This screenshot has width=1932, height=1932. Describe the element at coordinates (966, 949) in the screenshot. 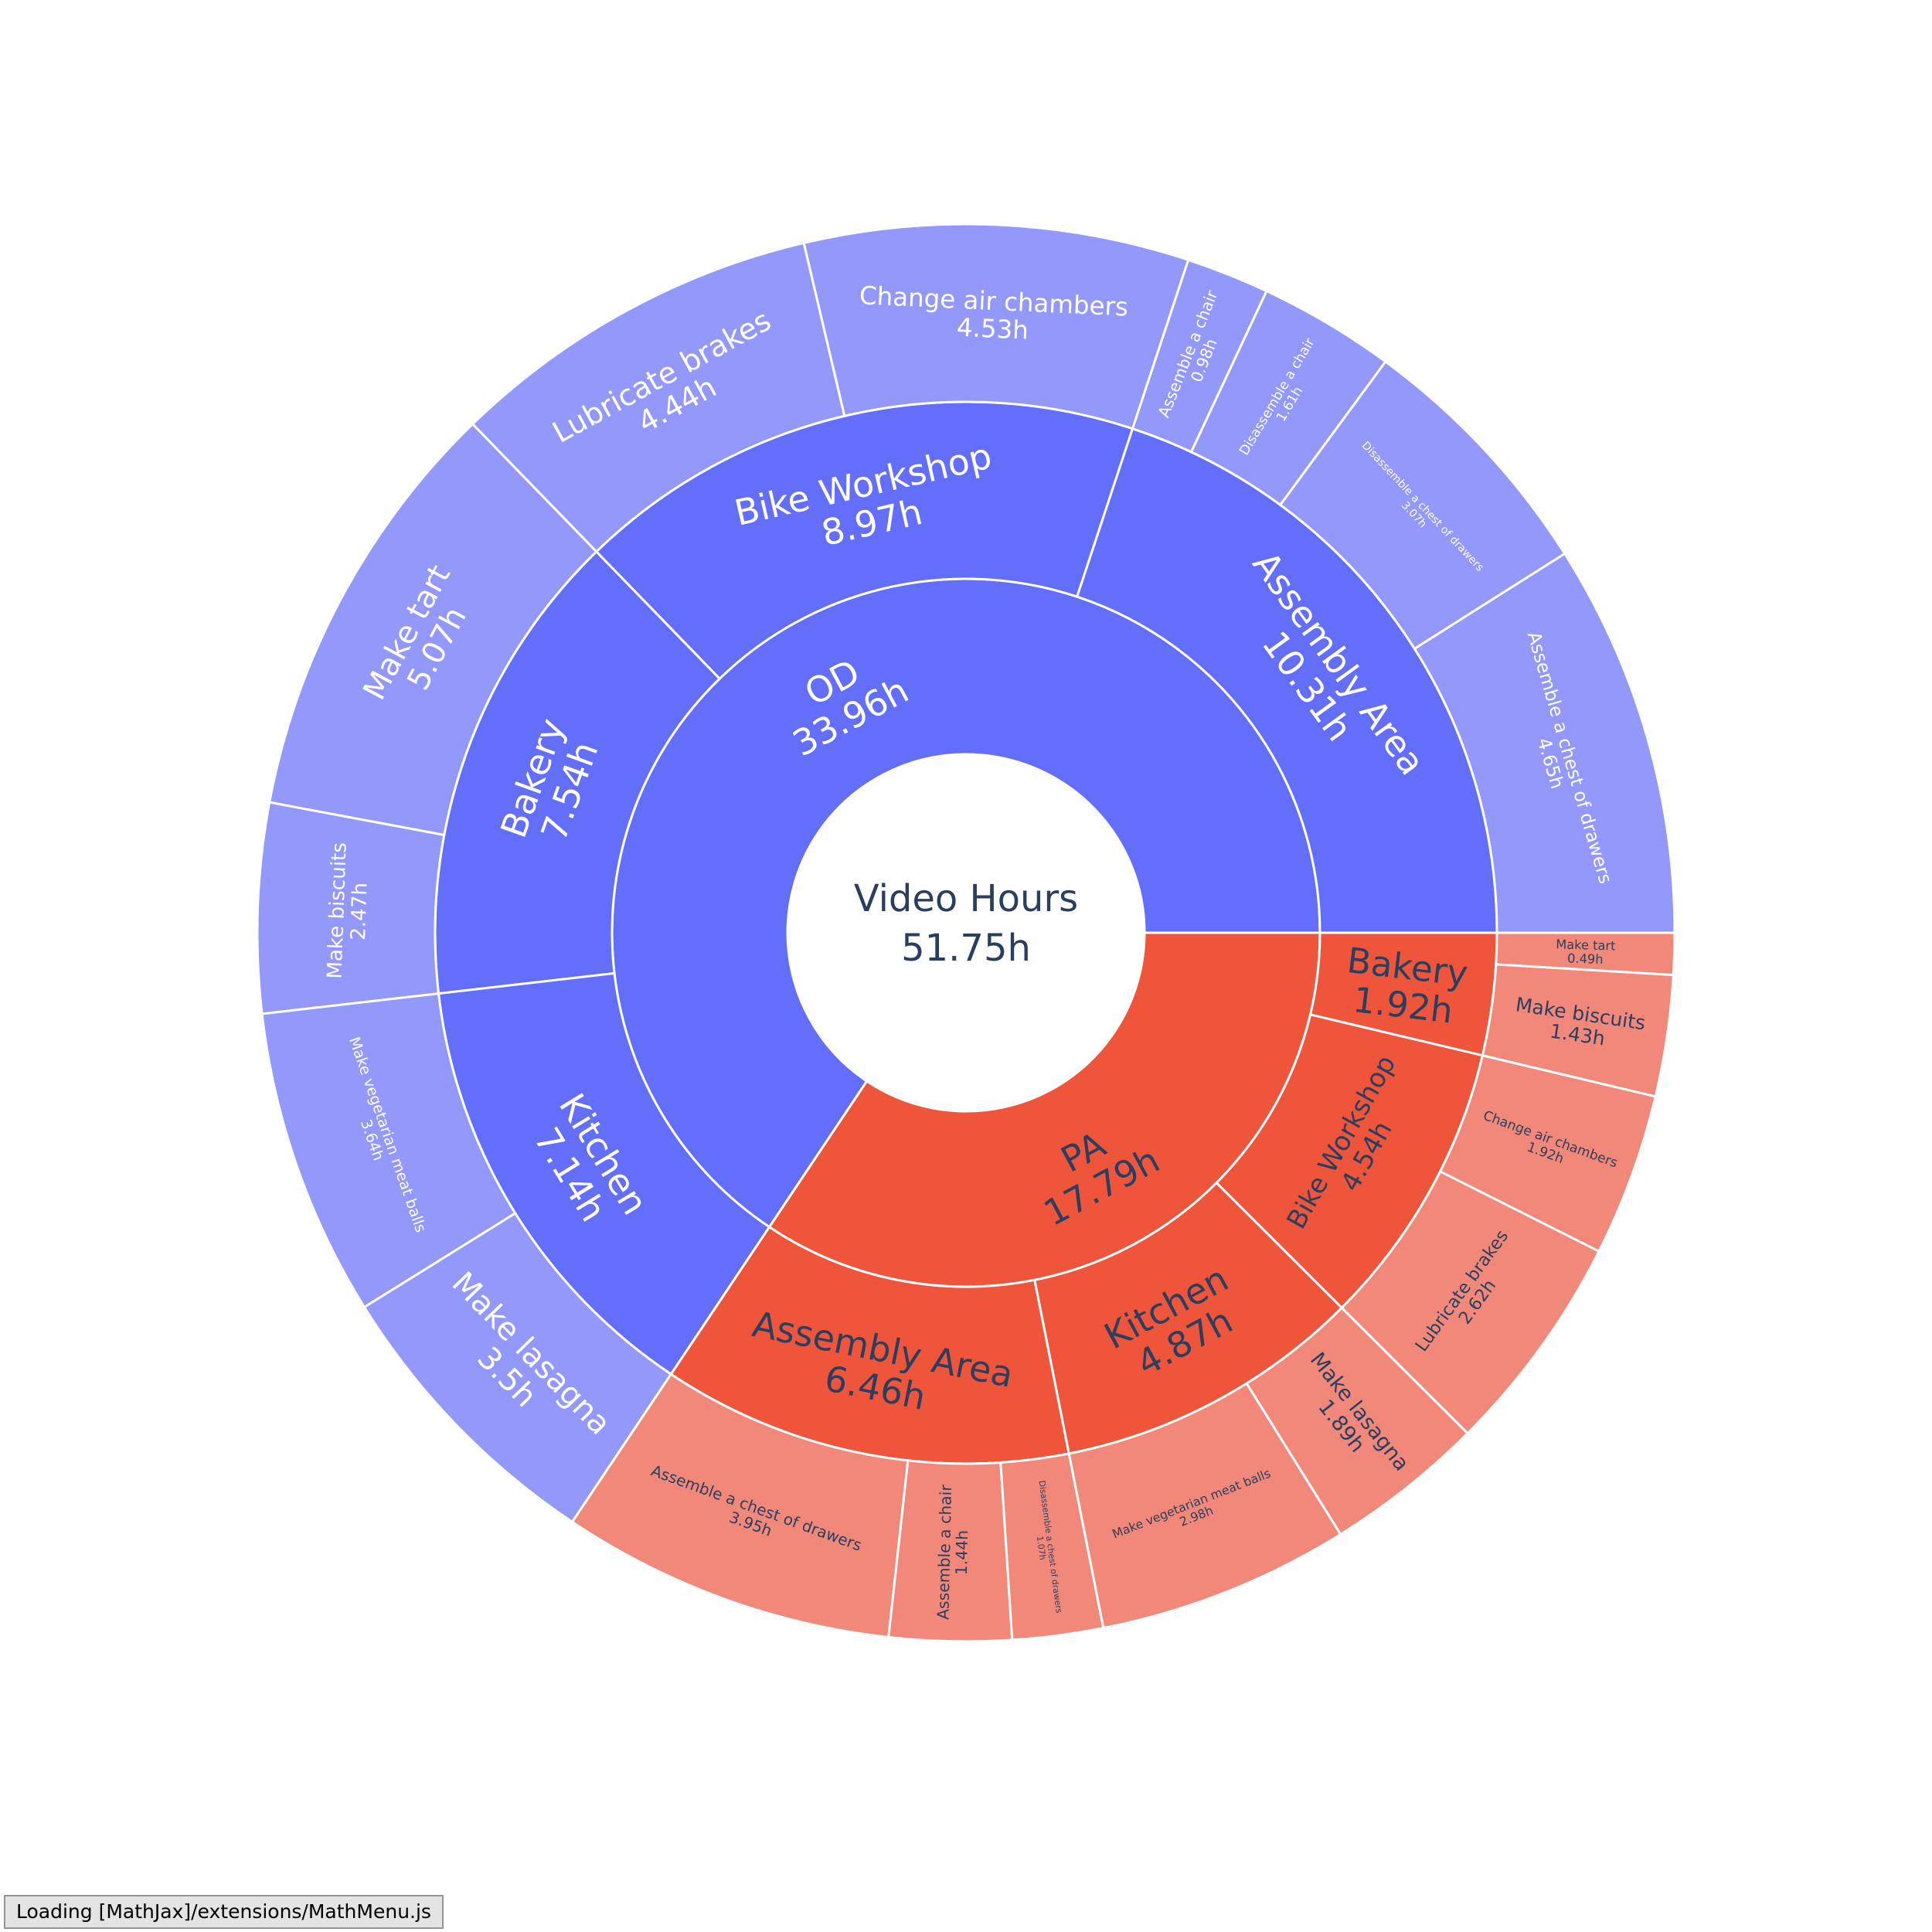

I see `center-value: 51.75h` at that location.